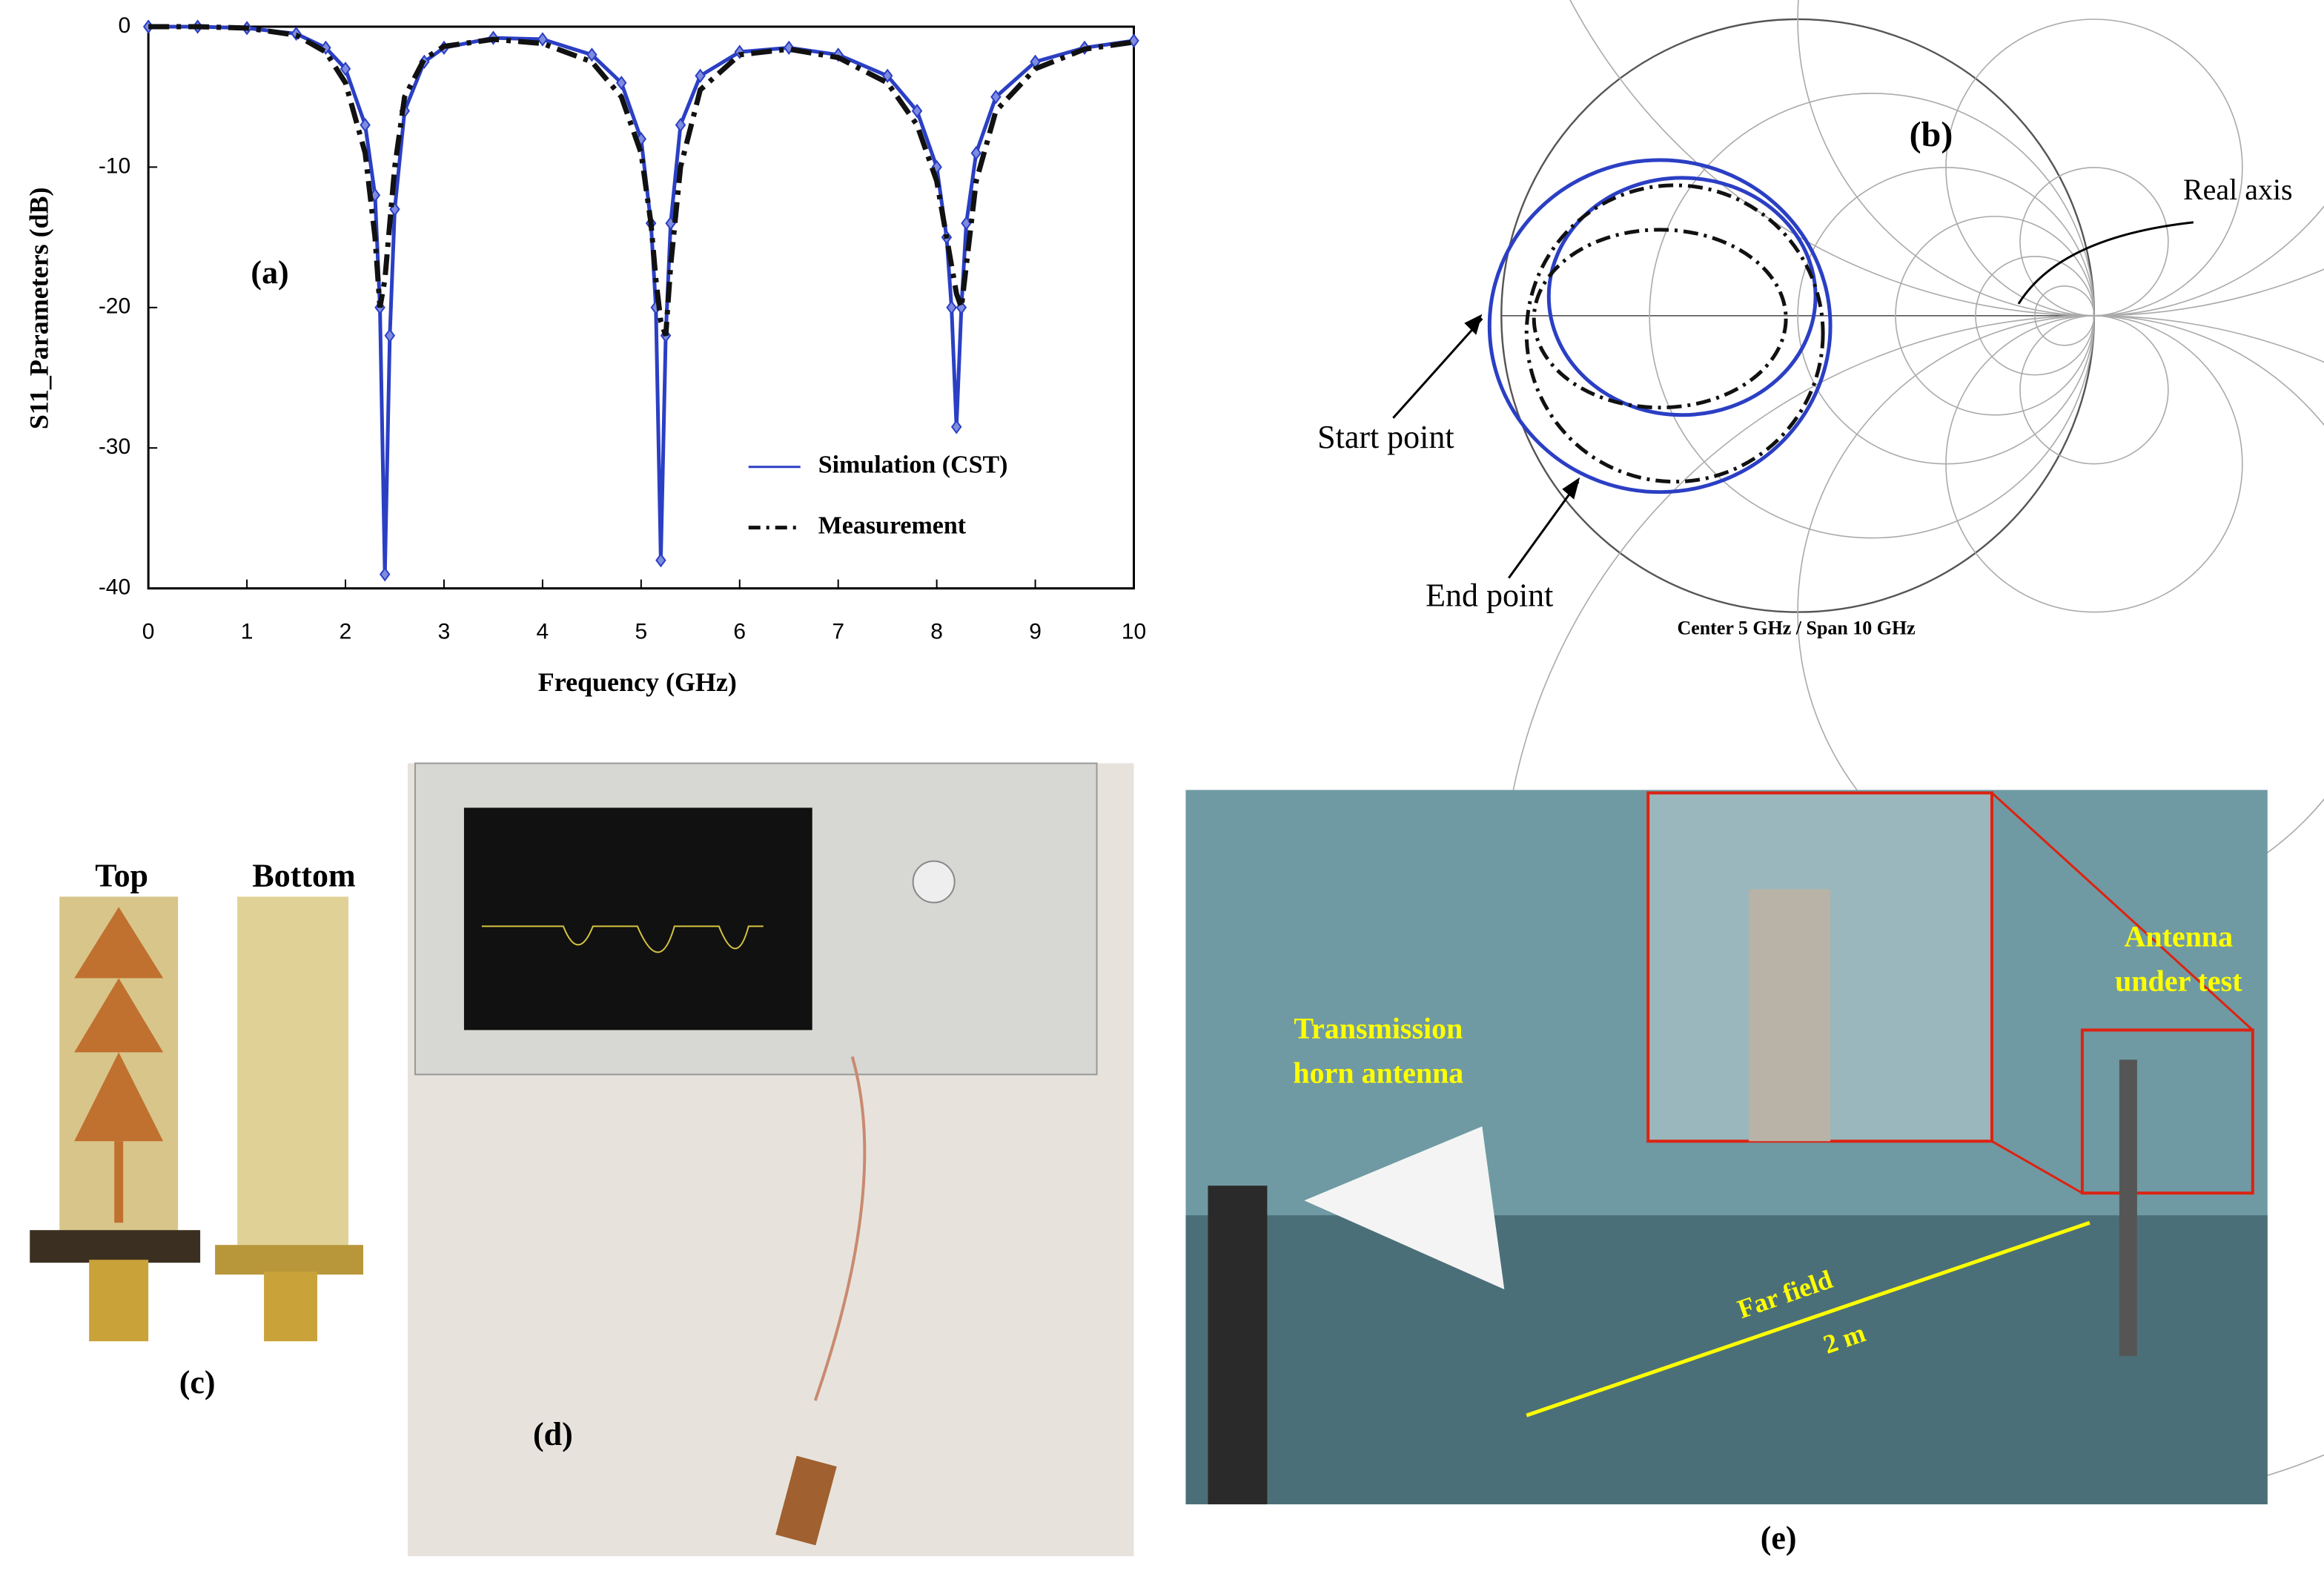  What do you see at coordinates (739, 632) in the screenshot?
I see `x-tick-label: 6` at bounding box center [739, 632].